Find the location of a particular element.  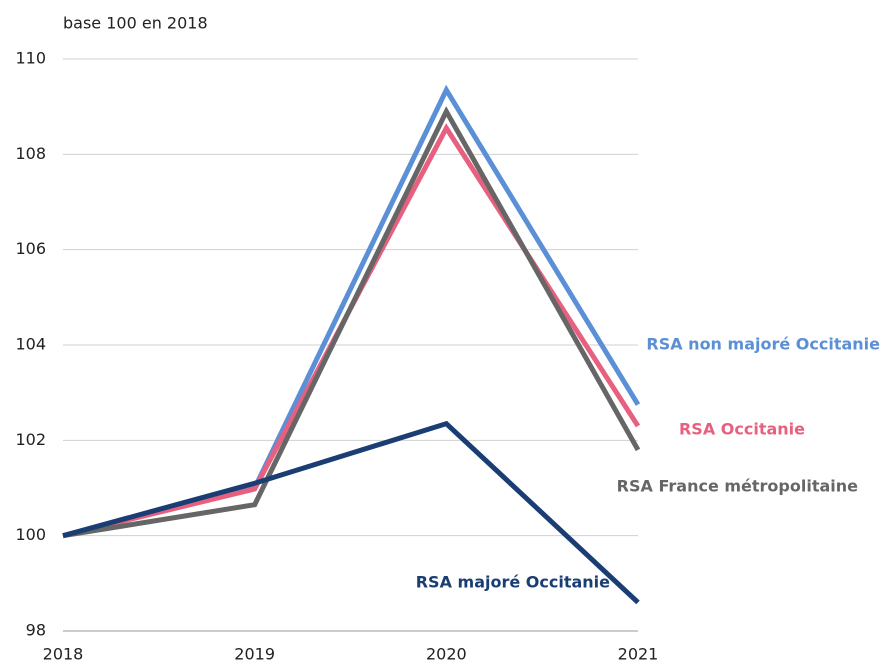

y-tick-label: 100 is located at coordinates (30, 534).